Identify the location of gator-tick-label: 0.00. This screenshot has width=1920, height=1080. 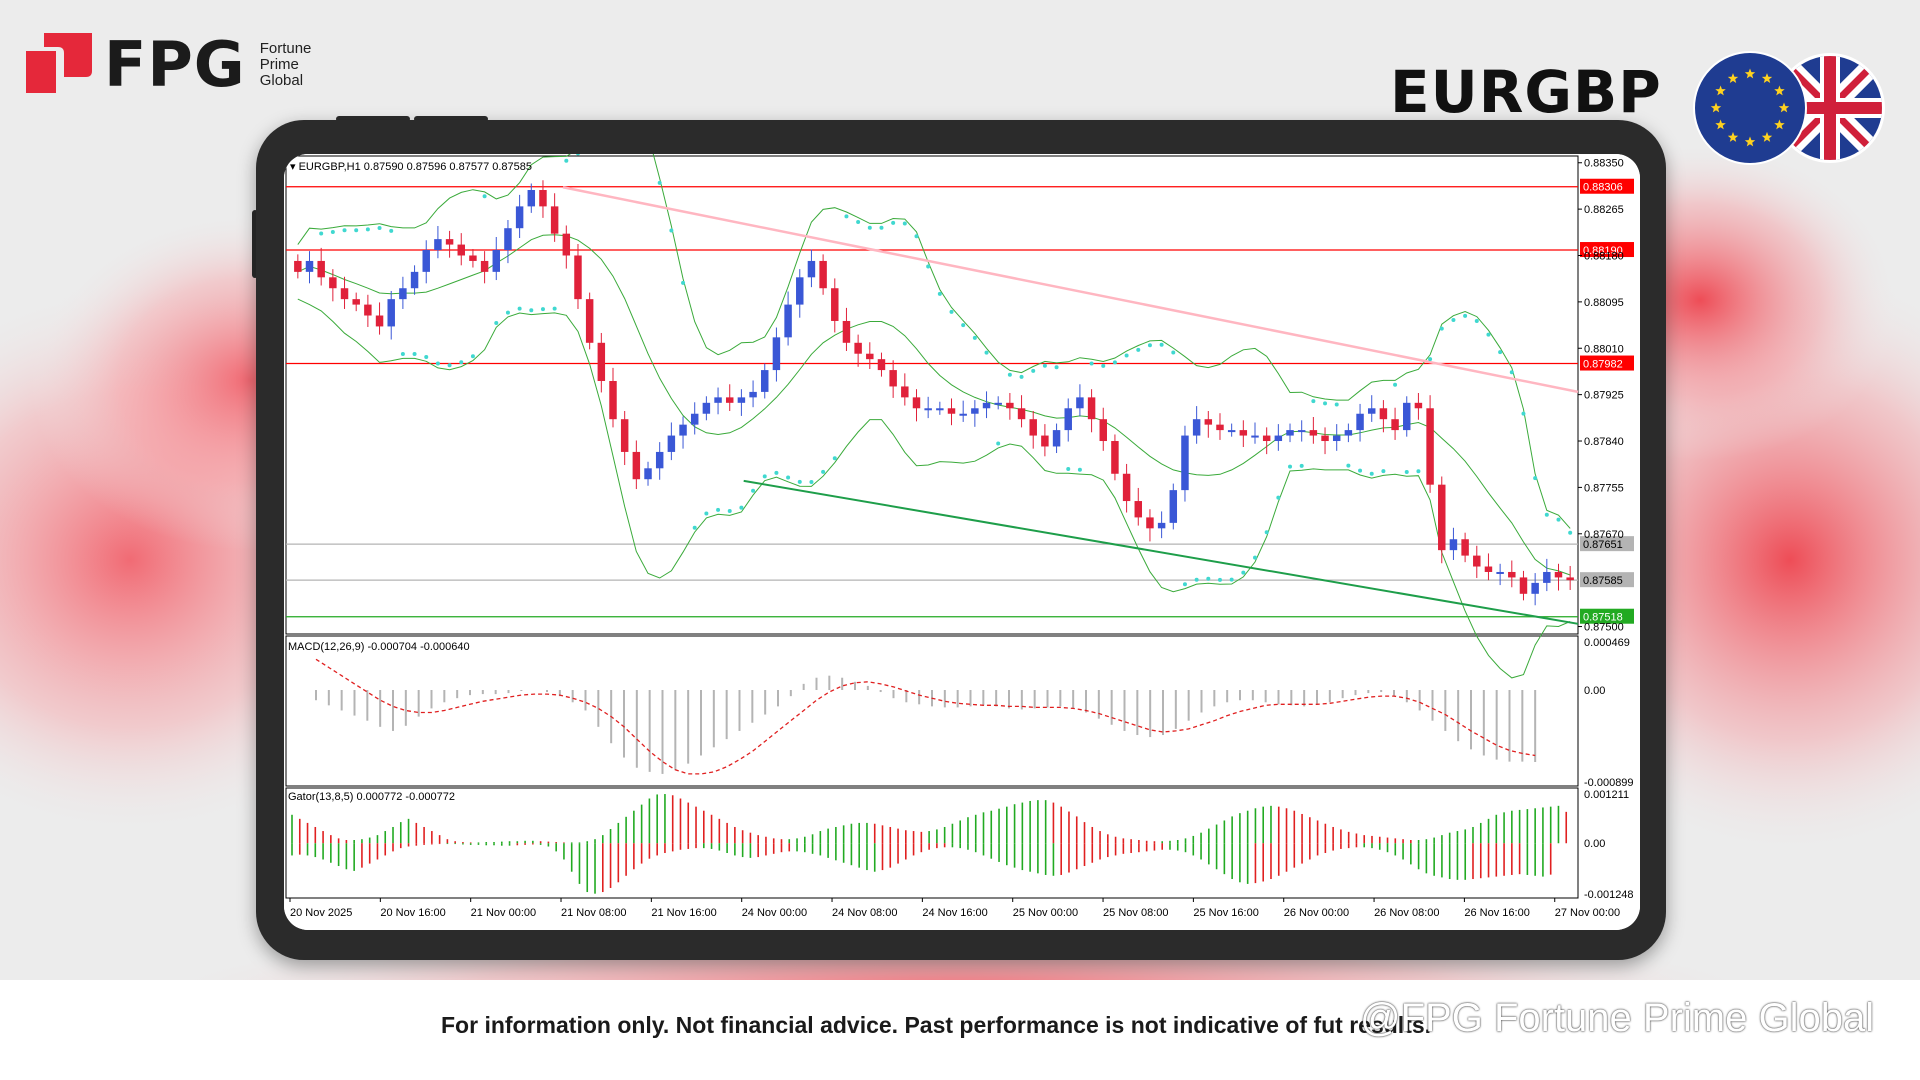
(1594, 844).